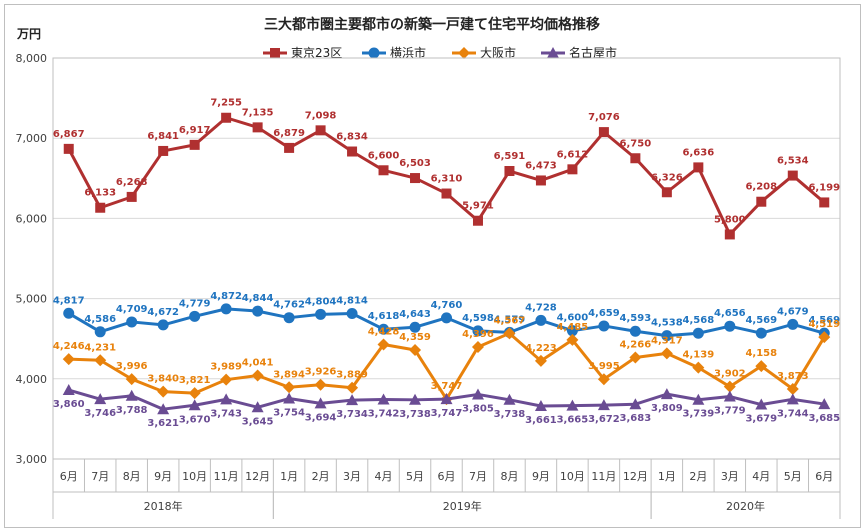 This screenshot has width=865, height=532. Describe the element at coordinates (761, 476) in the screenshot. I see `x-tick-label: 4月` at that location.